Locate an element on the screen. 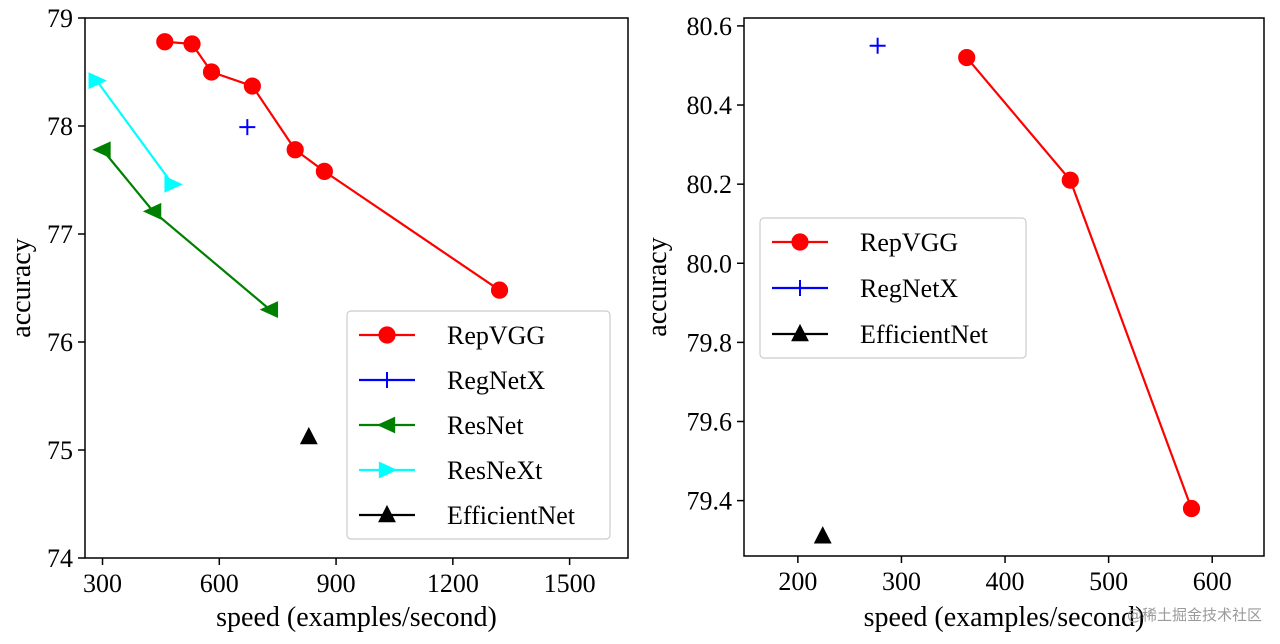 The width and height of the screenshot is (1280, 644). x-tick-label: 200 is located at coordinates (797, 581).